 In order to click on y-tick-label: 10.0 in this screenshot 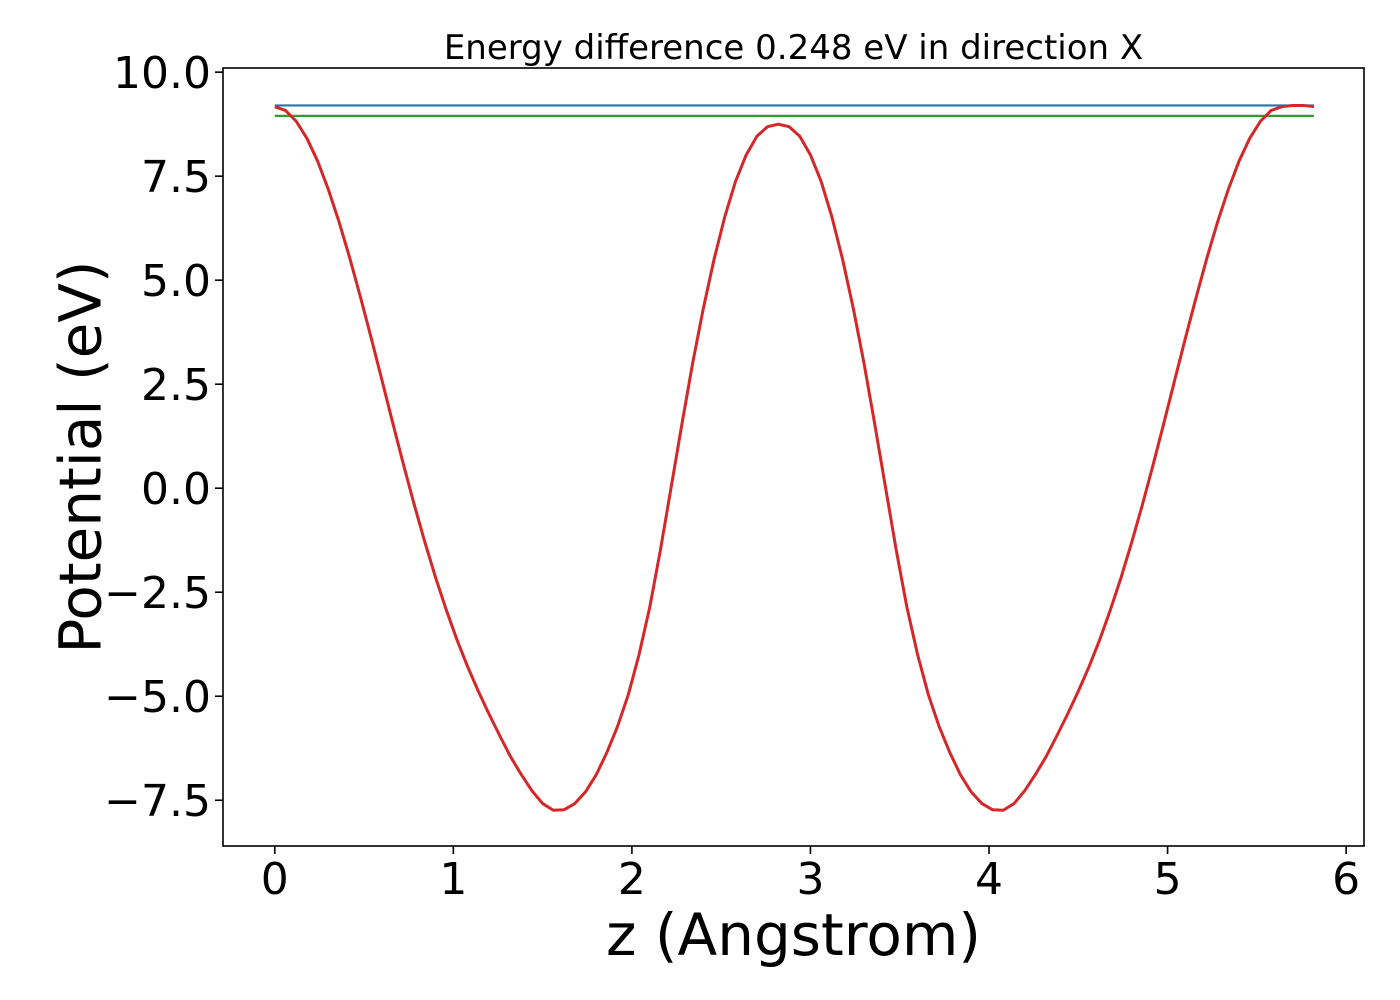, I will do `click(162, 73)`.